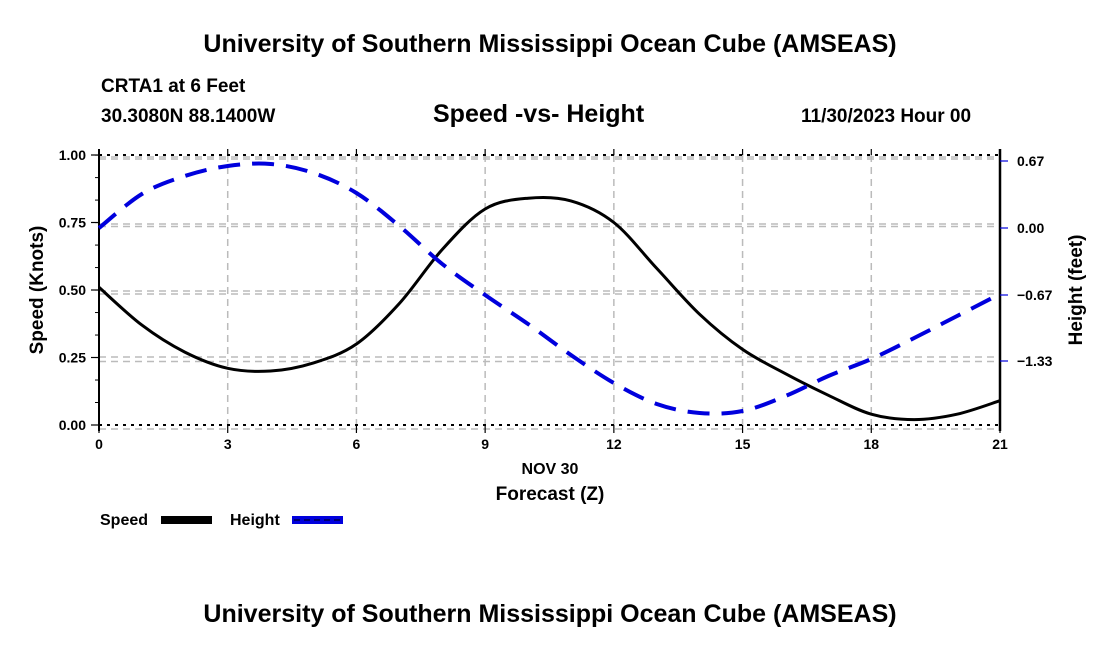  What do you see at coordinates (72, 358) in the screenshot?
I see `y-tick-label: 0.25` at bounding box center [72, 358].